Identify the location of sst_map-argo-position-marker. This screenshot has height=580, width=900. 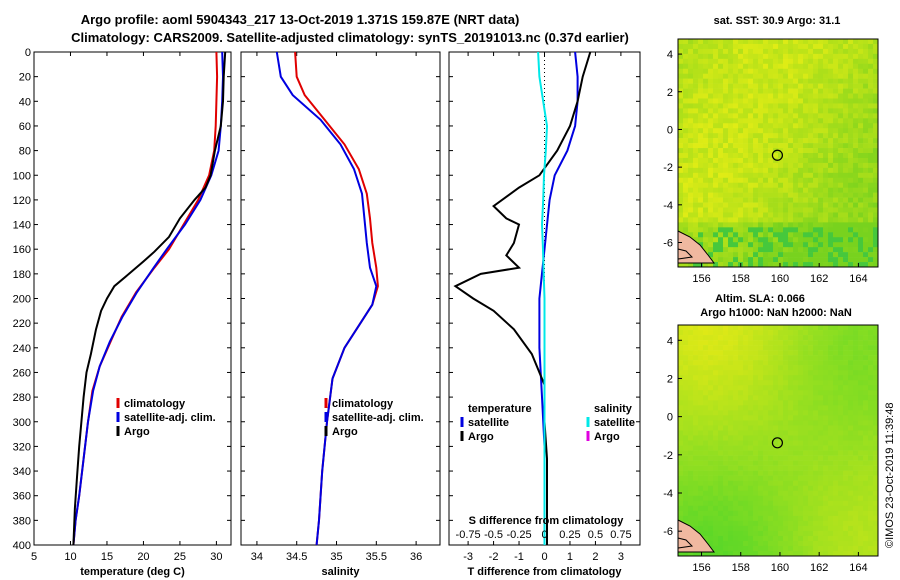
(777, 155).